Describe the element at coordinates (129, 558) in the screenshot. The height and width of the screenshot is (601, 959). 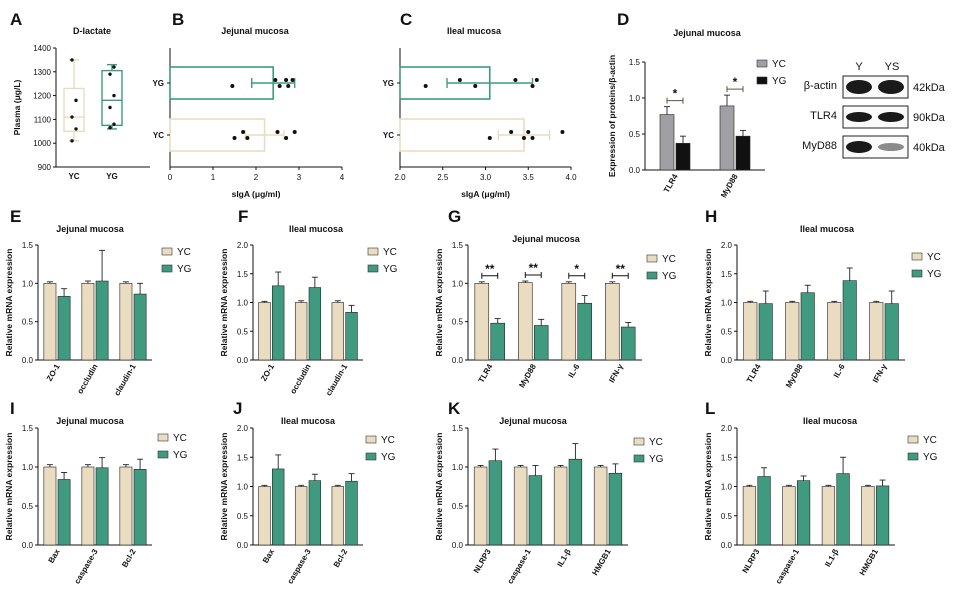
I see `x-tick-label-I: Bcl-2` at that location.